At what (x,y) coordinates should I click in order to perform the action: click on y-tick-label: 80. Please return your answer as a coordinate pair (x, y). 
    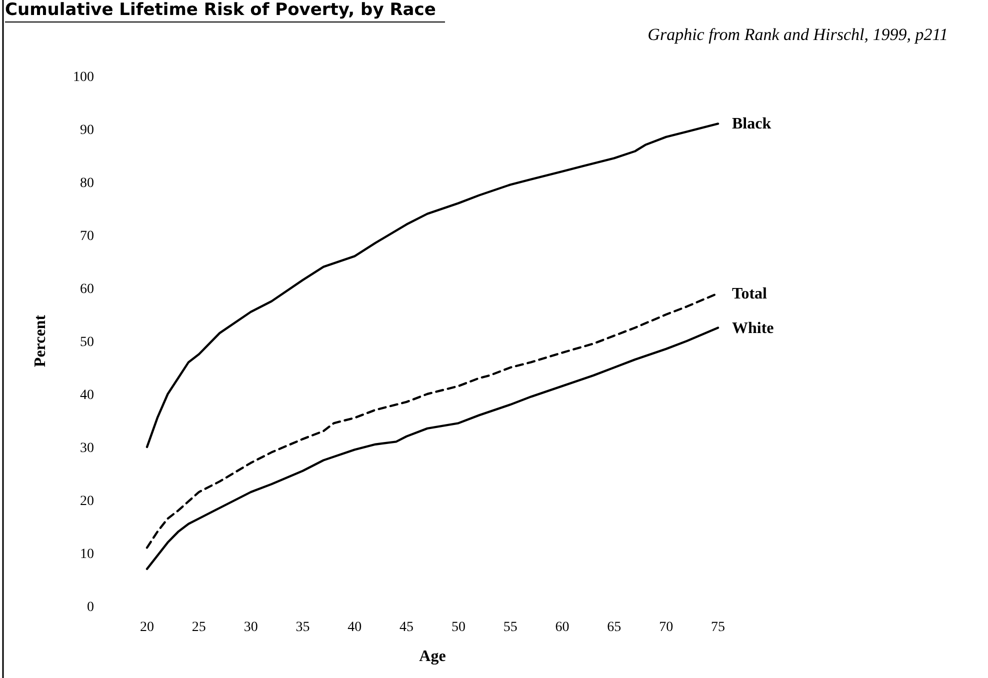
    Looking at the image, I should click on (87, 183).